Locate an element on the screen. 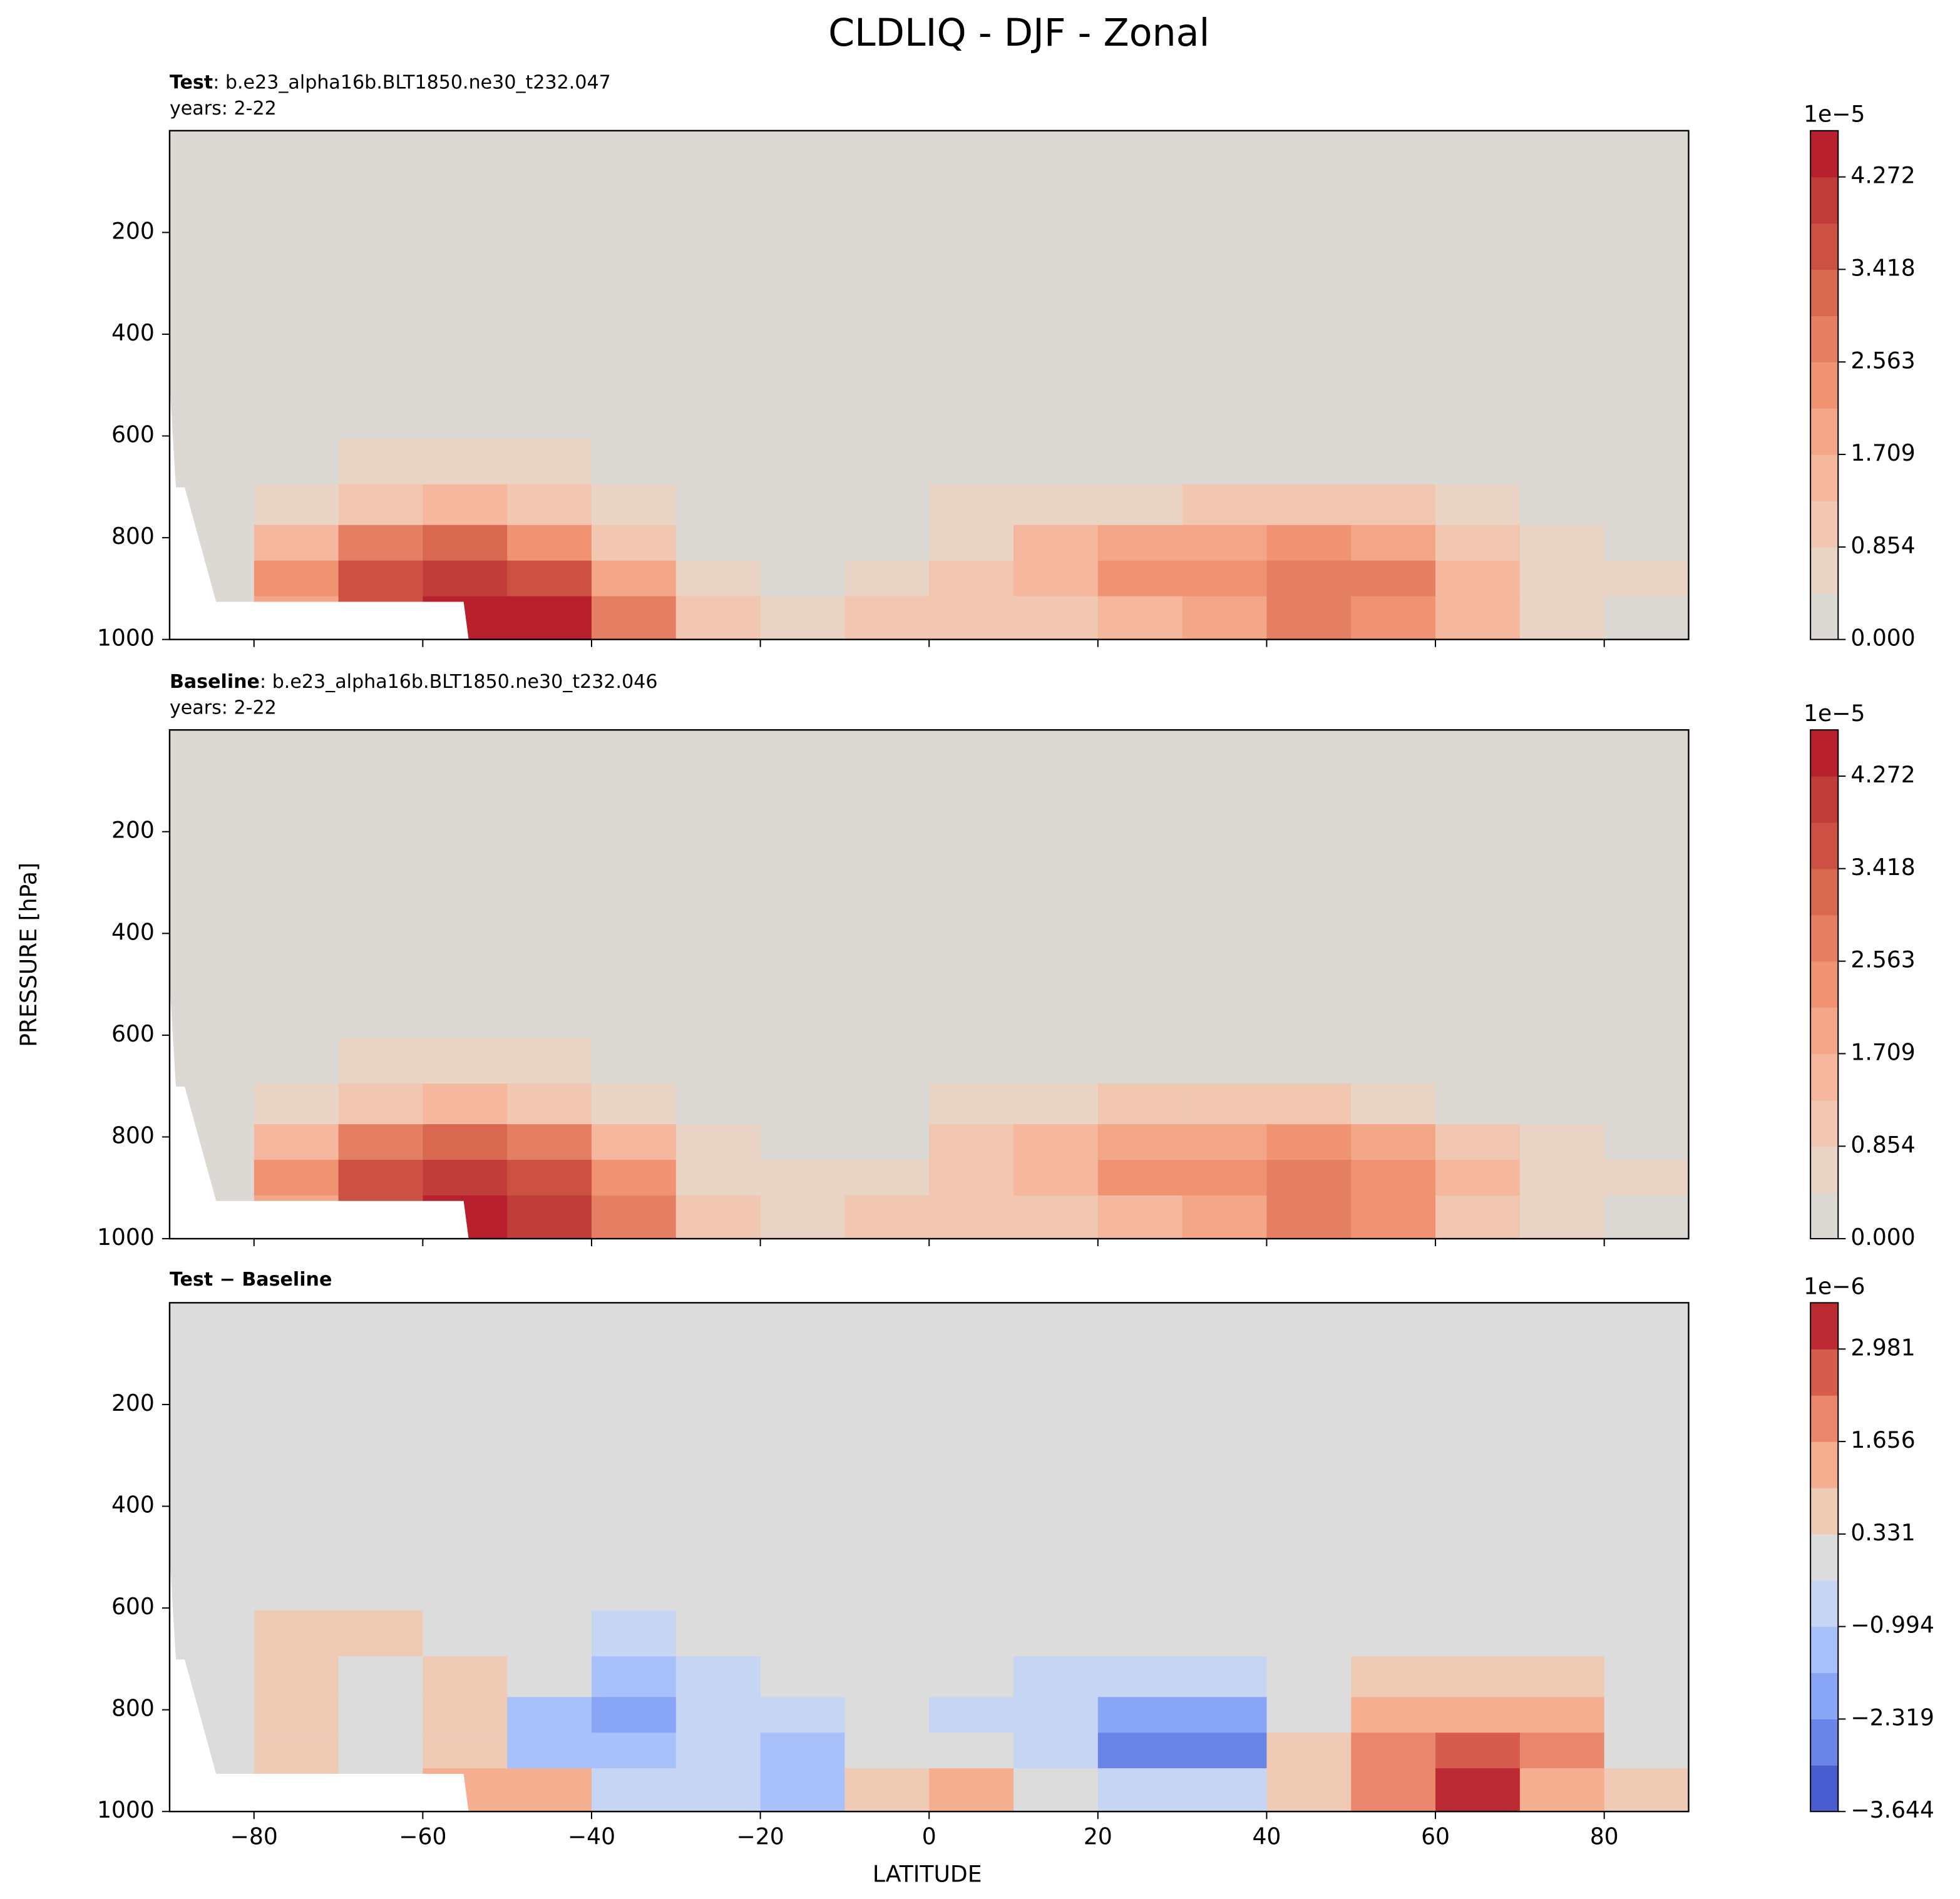 The image size is (1960, 1899). colorbar-offset: 1e−5 is located at coordinates (1834, 114).